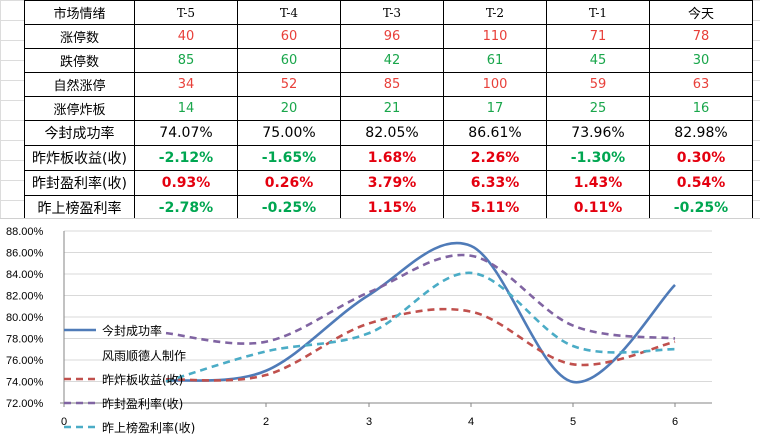 This screenshot has width=760, height=438. I want to click on table-cell: 1.68%, so click(392, 158).